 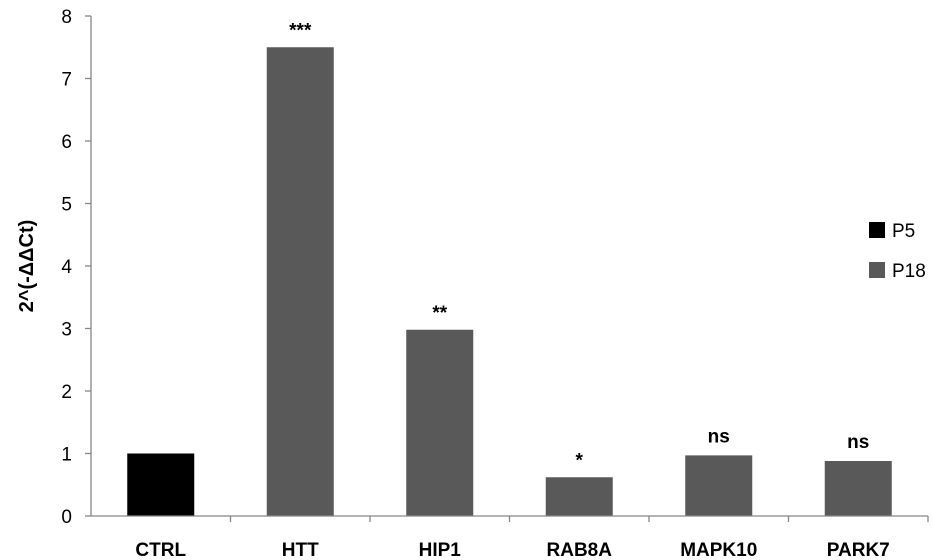 I want to click on y-tick-label: 2, so click(x=66, y=392).